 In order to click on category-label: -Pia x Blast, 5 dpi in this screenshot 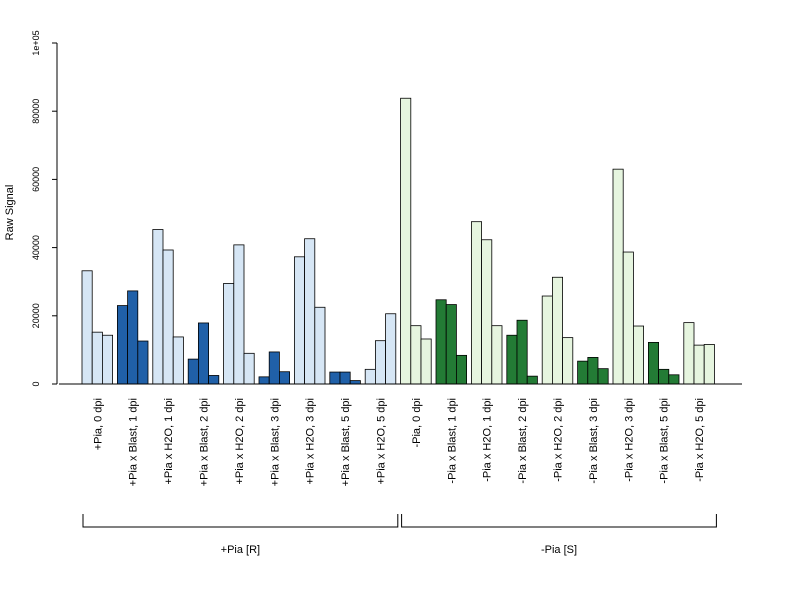, I will do `click(665, 441)`.